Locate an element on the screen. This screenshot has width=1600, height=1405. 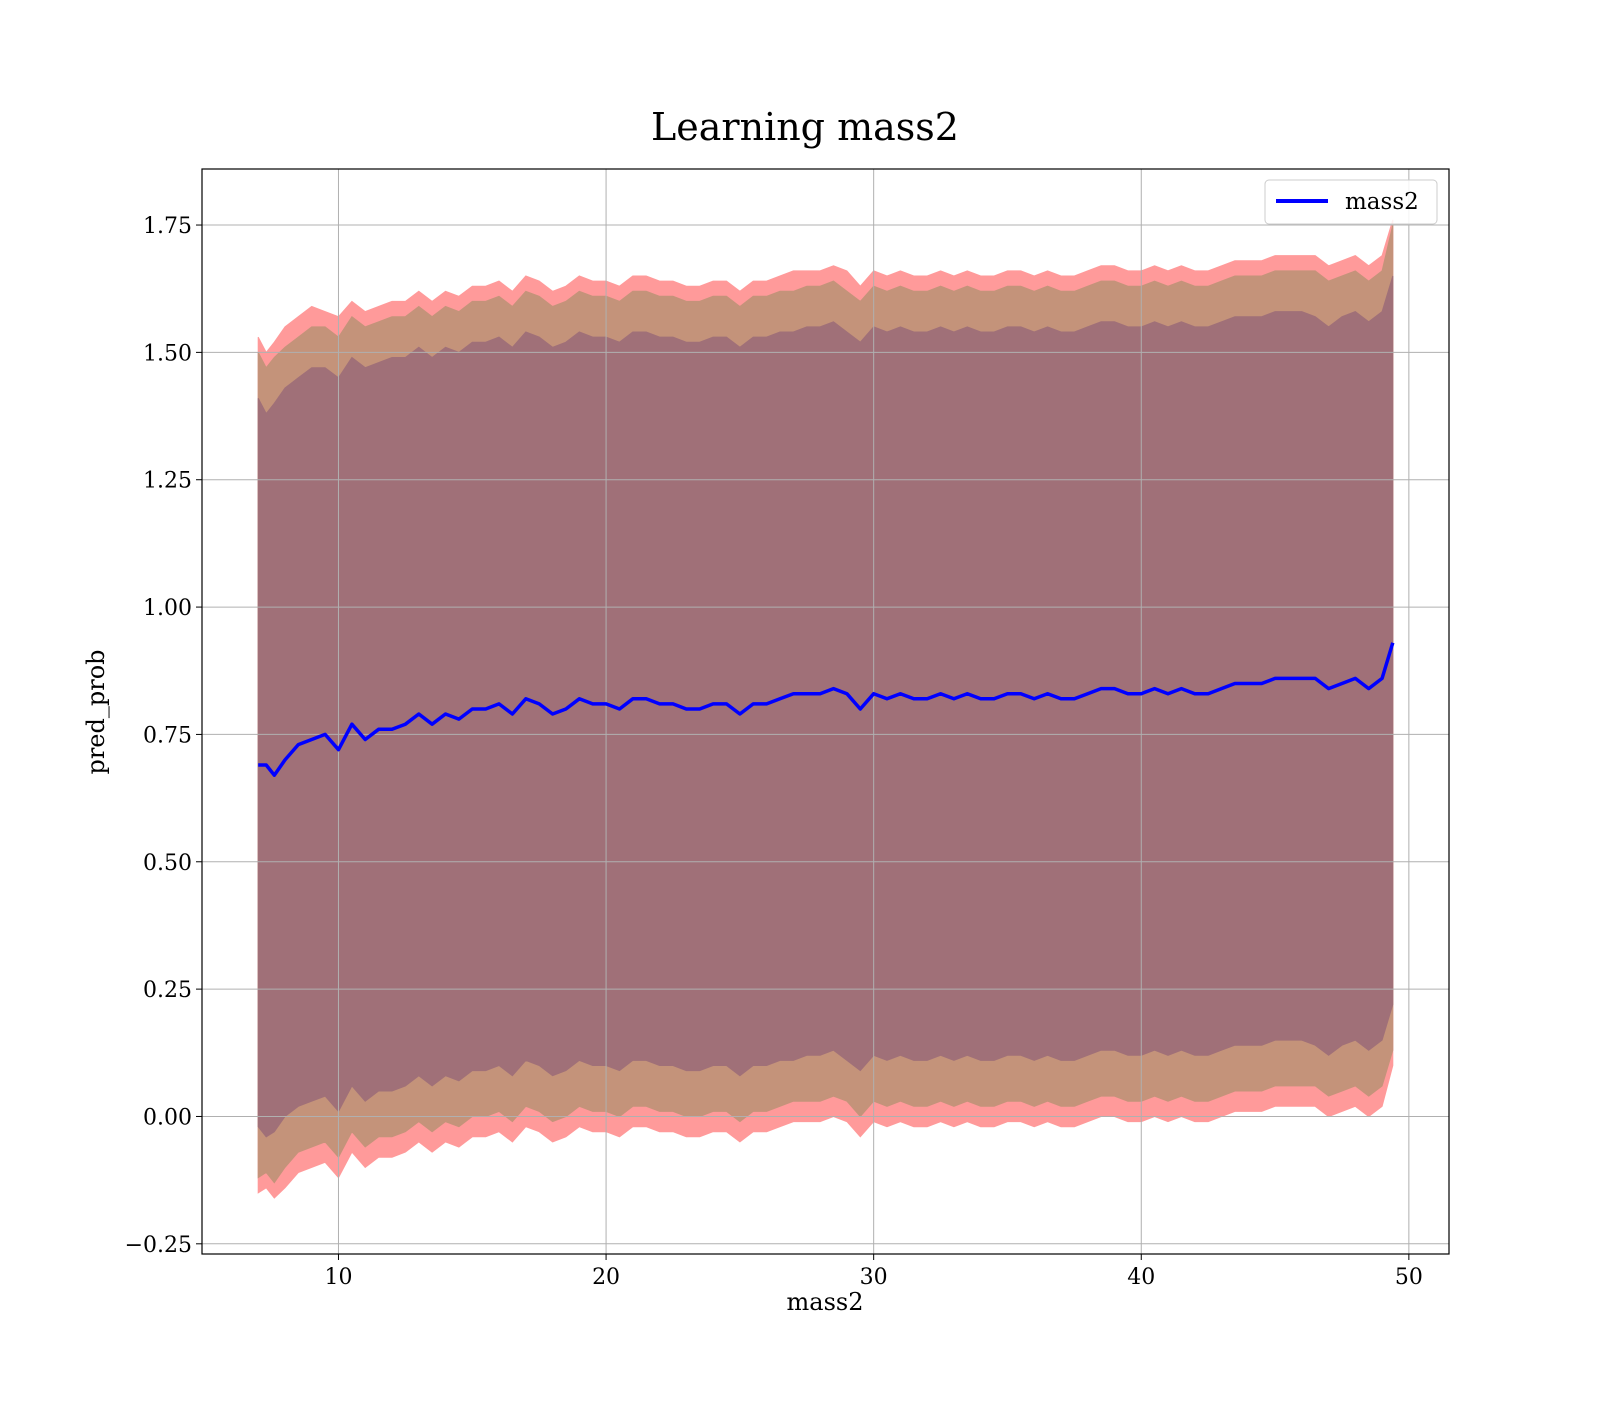
chart-title: Learning mass2 is located at coordinates (805, 127).